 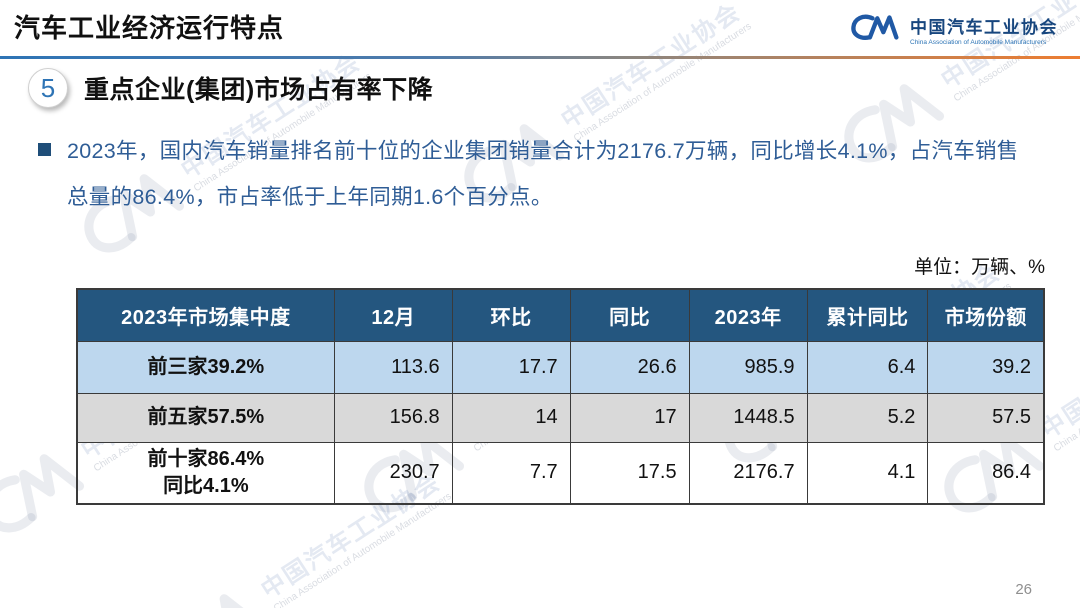 What do you see at coordinates (511, 417) in the screenshot?
I see `cell-value: 14` at bounding box center [511, 417].